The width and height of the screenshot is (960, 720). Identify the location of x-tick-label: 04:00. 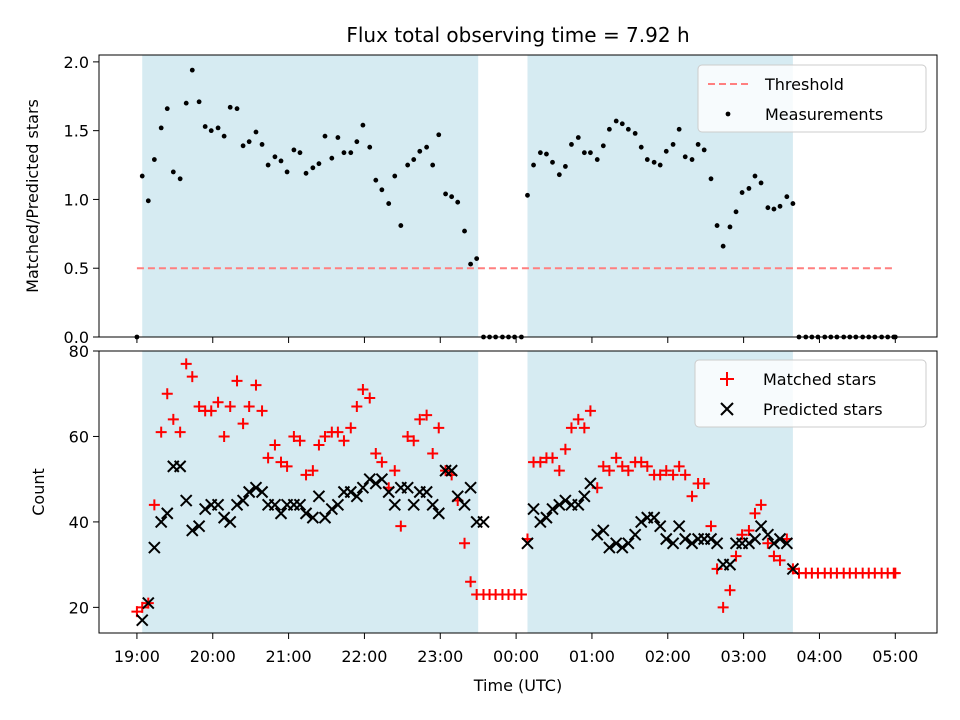
(819, 656).